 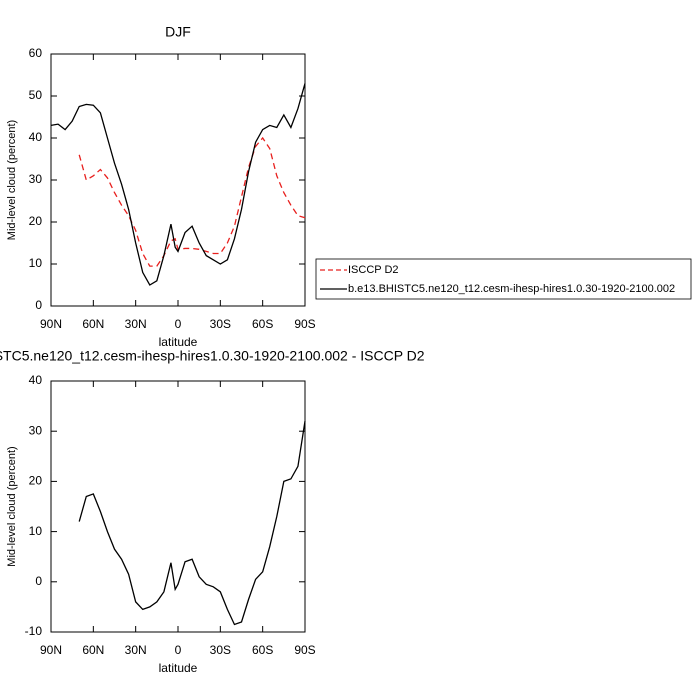 I want to click on legend-box, so click(x=503, y=279).